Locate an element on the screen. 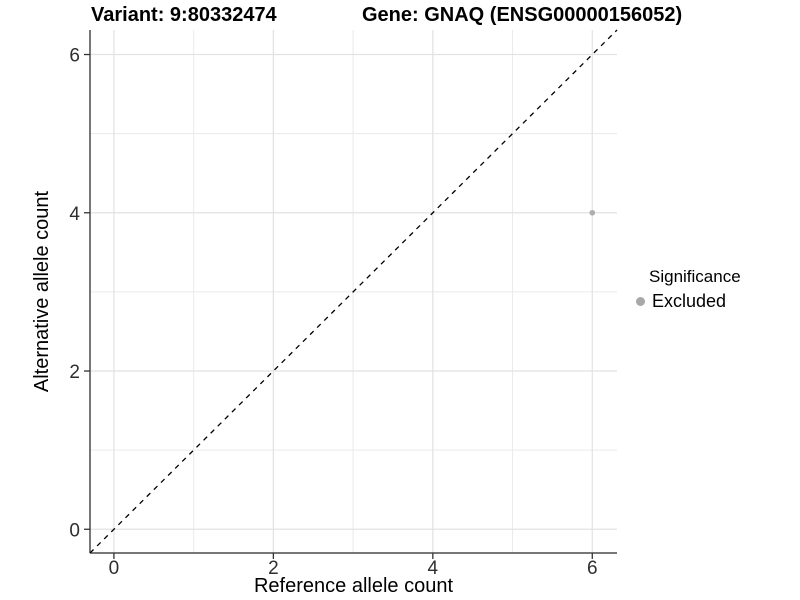 Image resolution: width=800 pixels, height=600 pixels. legend-title: Significance is located at coordinates (695, 276).